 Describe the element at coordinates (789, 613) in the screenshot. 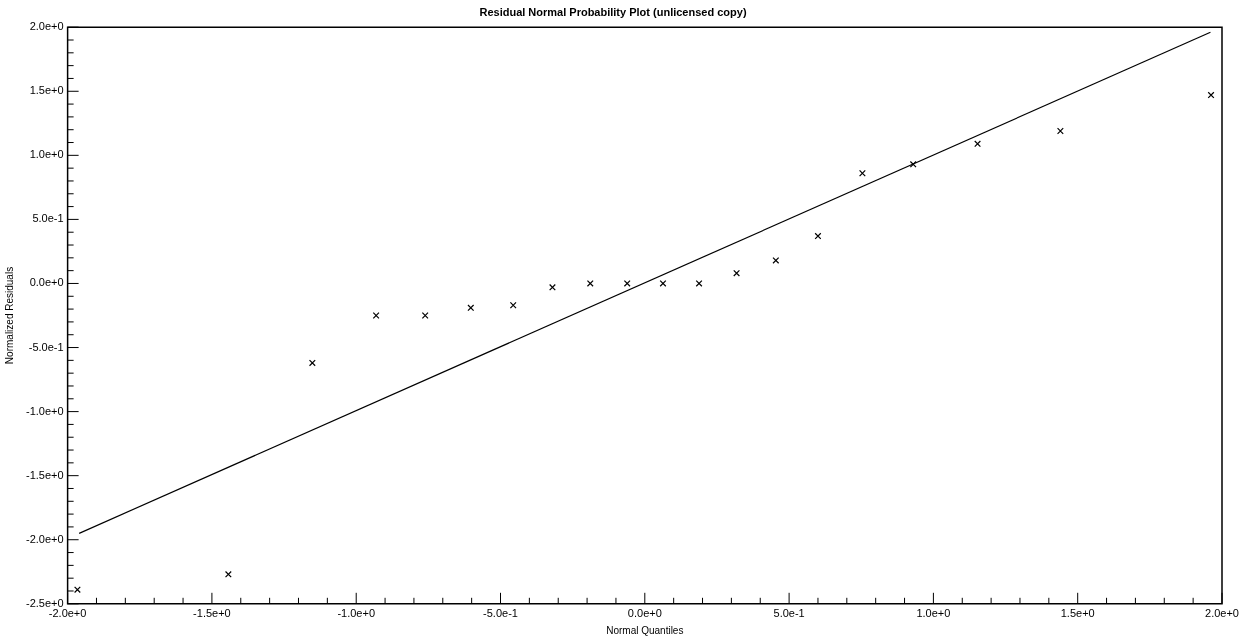

I see `x-tick-label: 5.0e-1` at that location.